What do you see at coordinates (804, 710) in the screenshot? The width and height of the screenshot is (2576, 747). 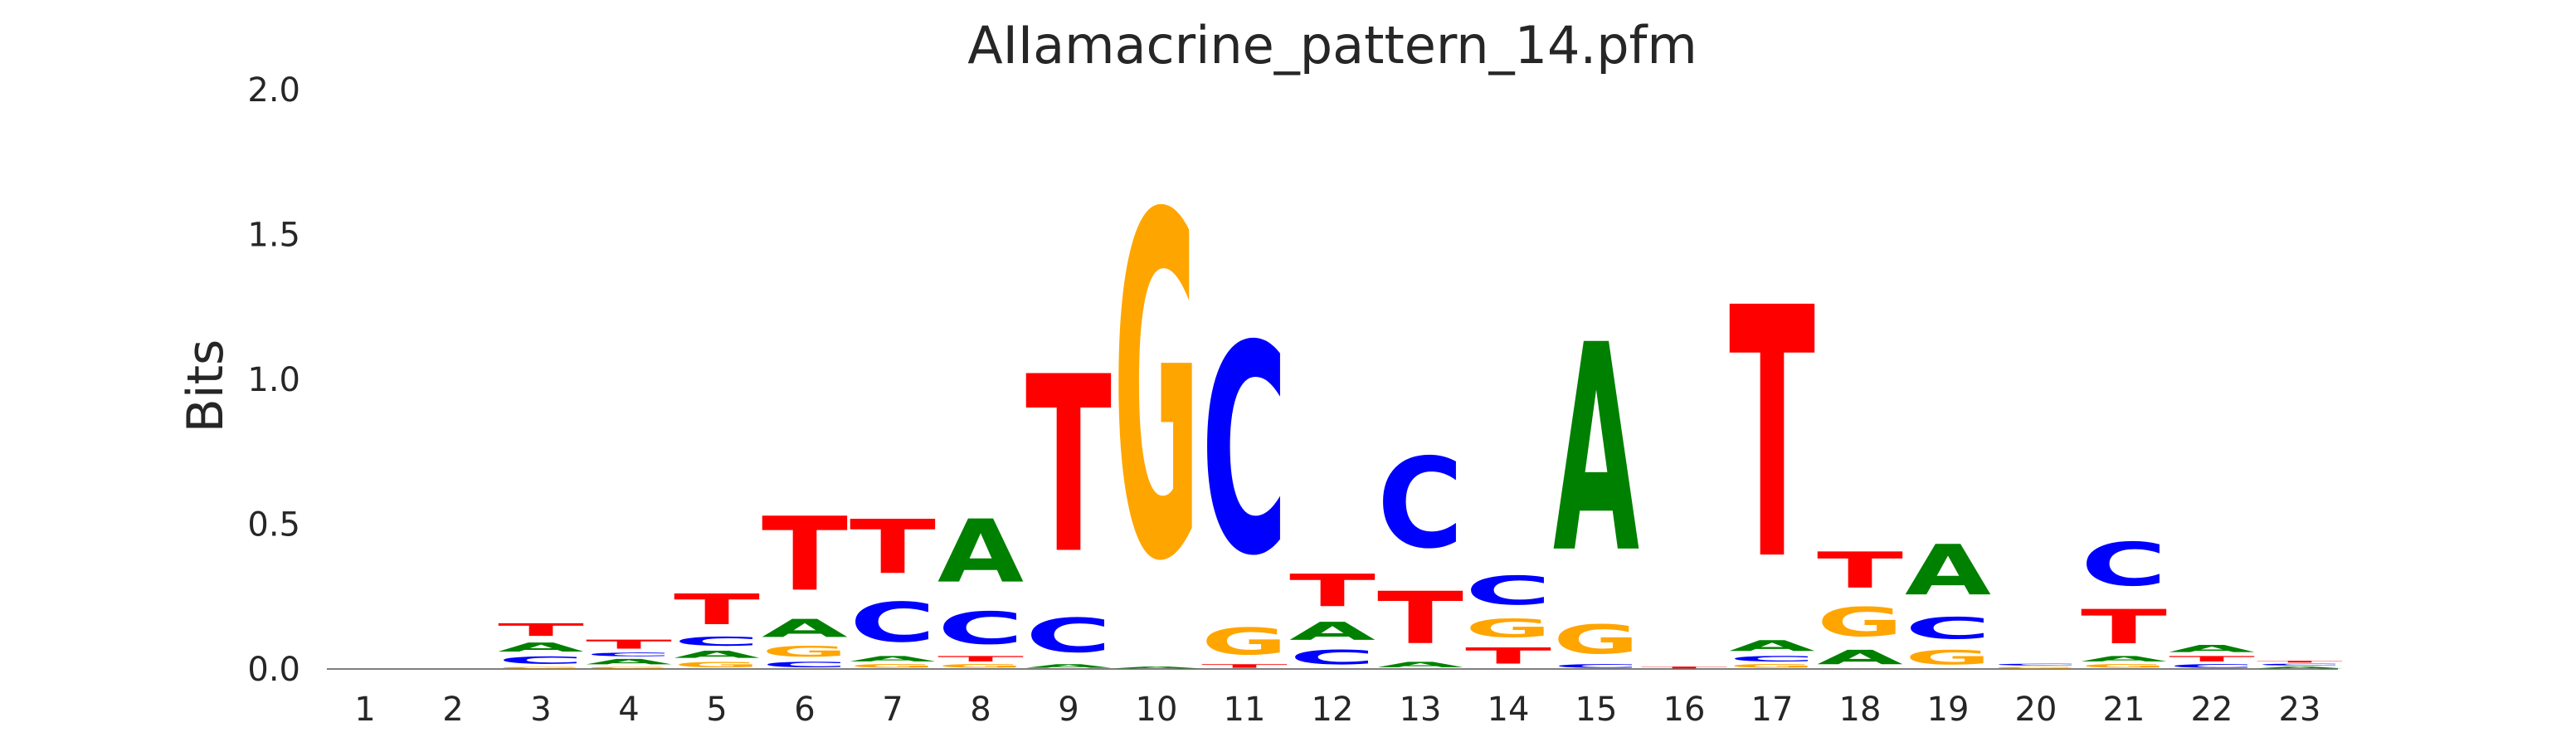 I see `x-tick-label: 6` at bounding box center [804, 710].